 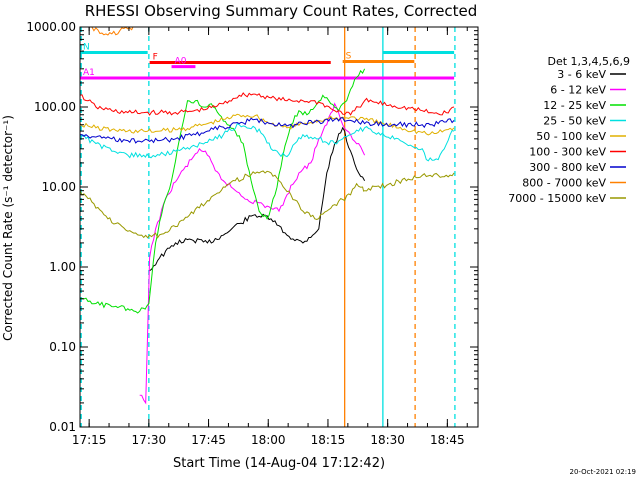 I want to click on legend-label: 6 - 12 keV, so click(x=578, y=90).